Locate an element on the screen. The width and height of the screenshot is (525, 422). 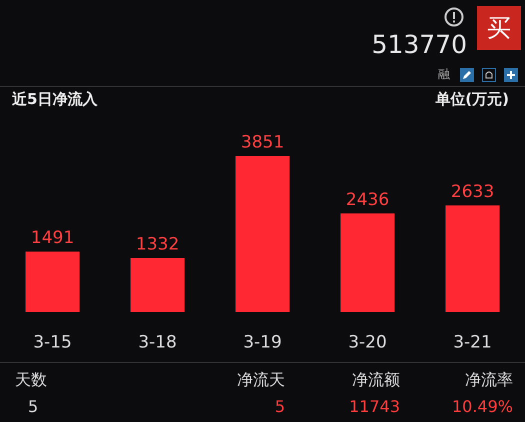
data-label: 1332 is located at coordinates (158, 244).